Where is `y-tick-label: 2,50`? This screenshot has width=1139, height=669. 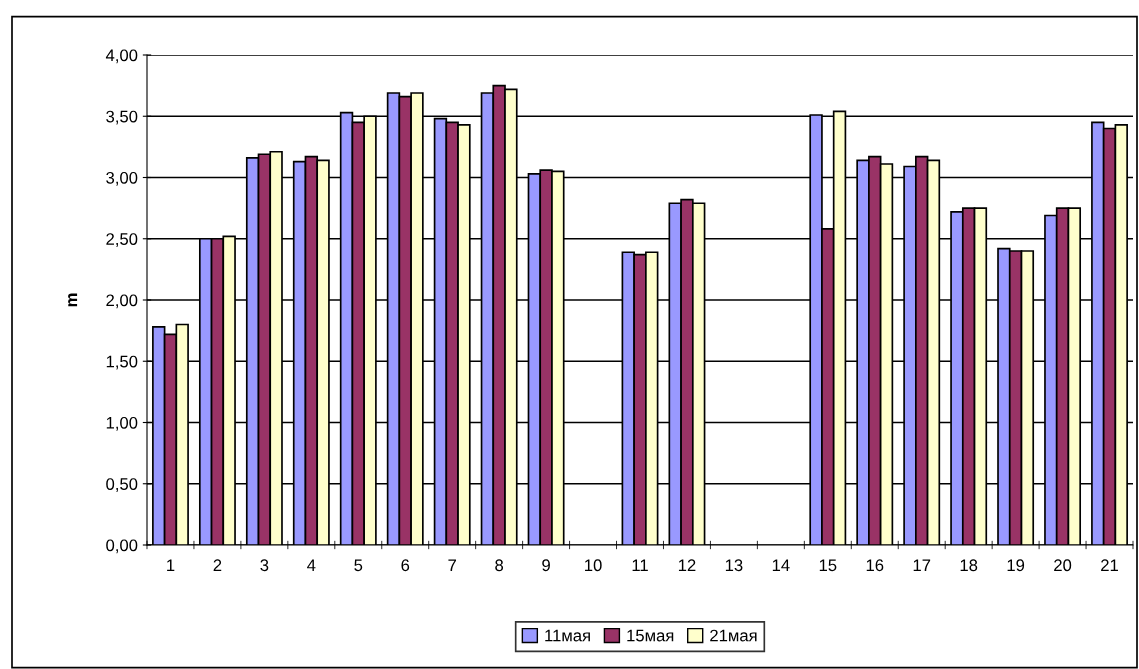
y-tick-label: 2,50 is located at coordinates (122, 240).